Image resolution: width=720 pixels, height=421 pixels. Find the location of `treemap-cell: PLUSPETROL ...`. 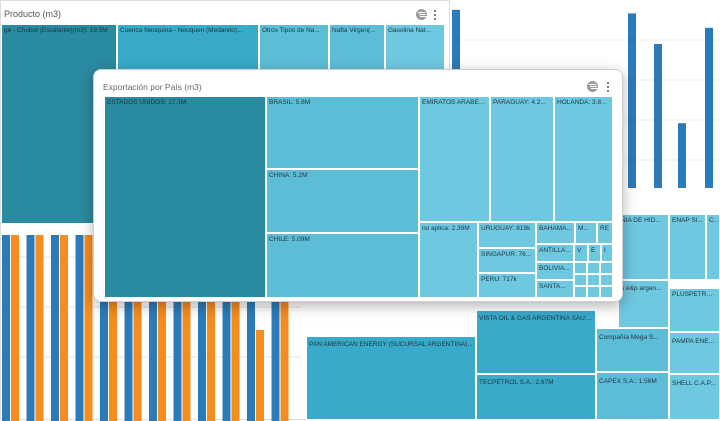

treemap-cell: PLUSPETROL ... is located at coordinates (694, 310).